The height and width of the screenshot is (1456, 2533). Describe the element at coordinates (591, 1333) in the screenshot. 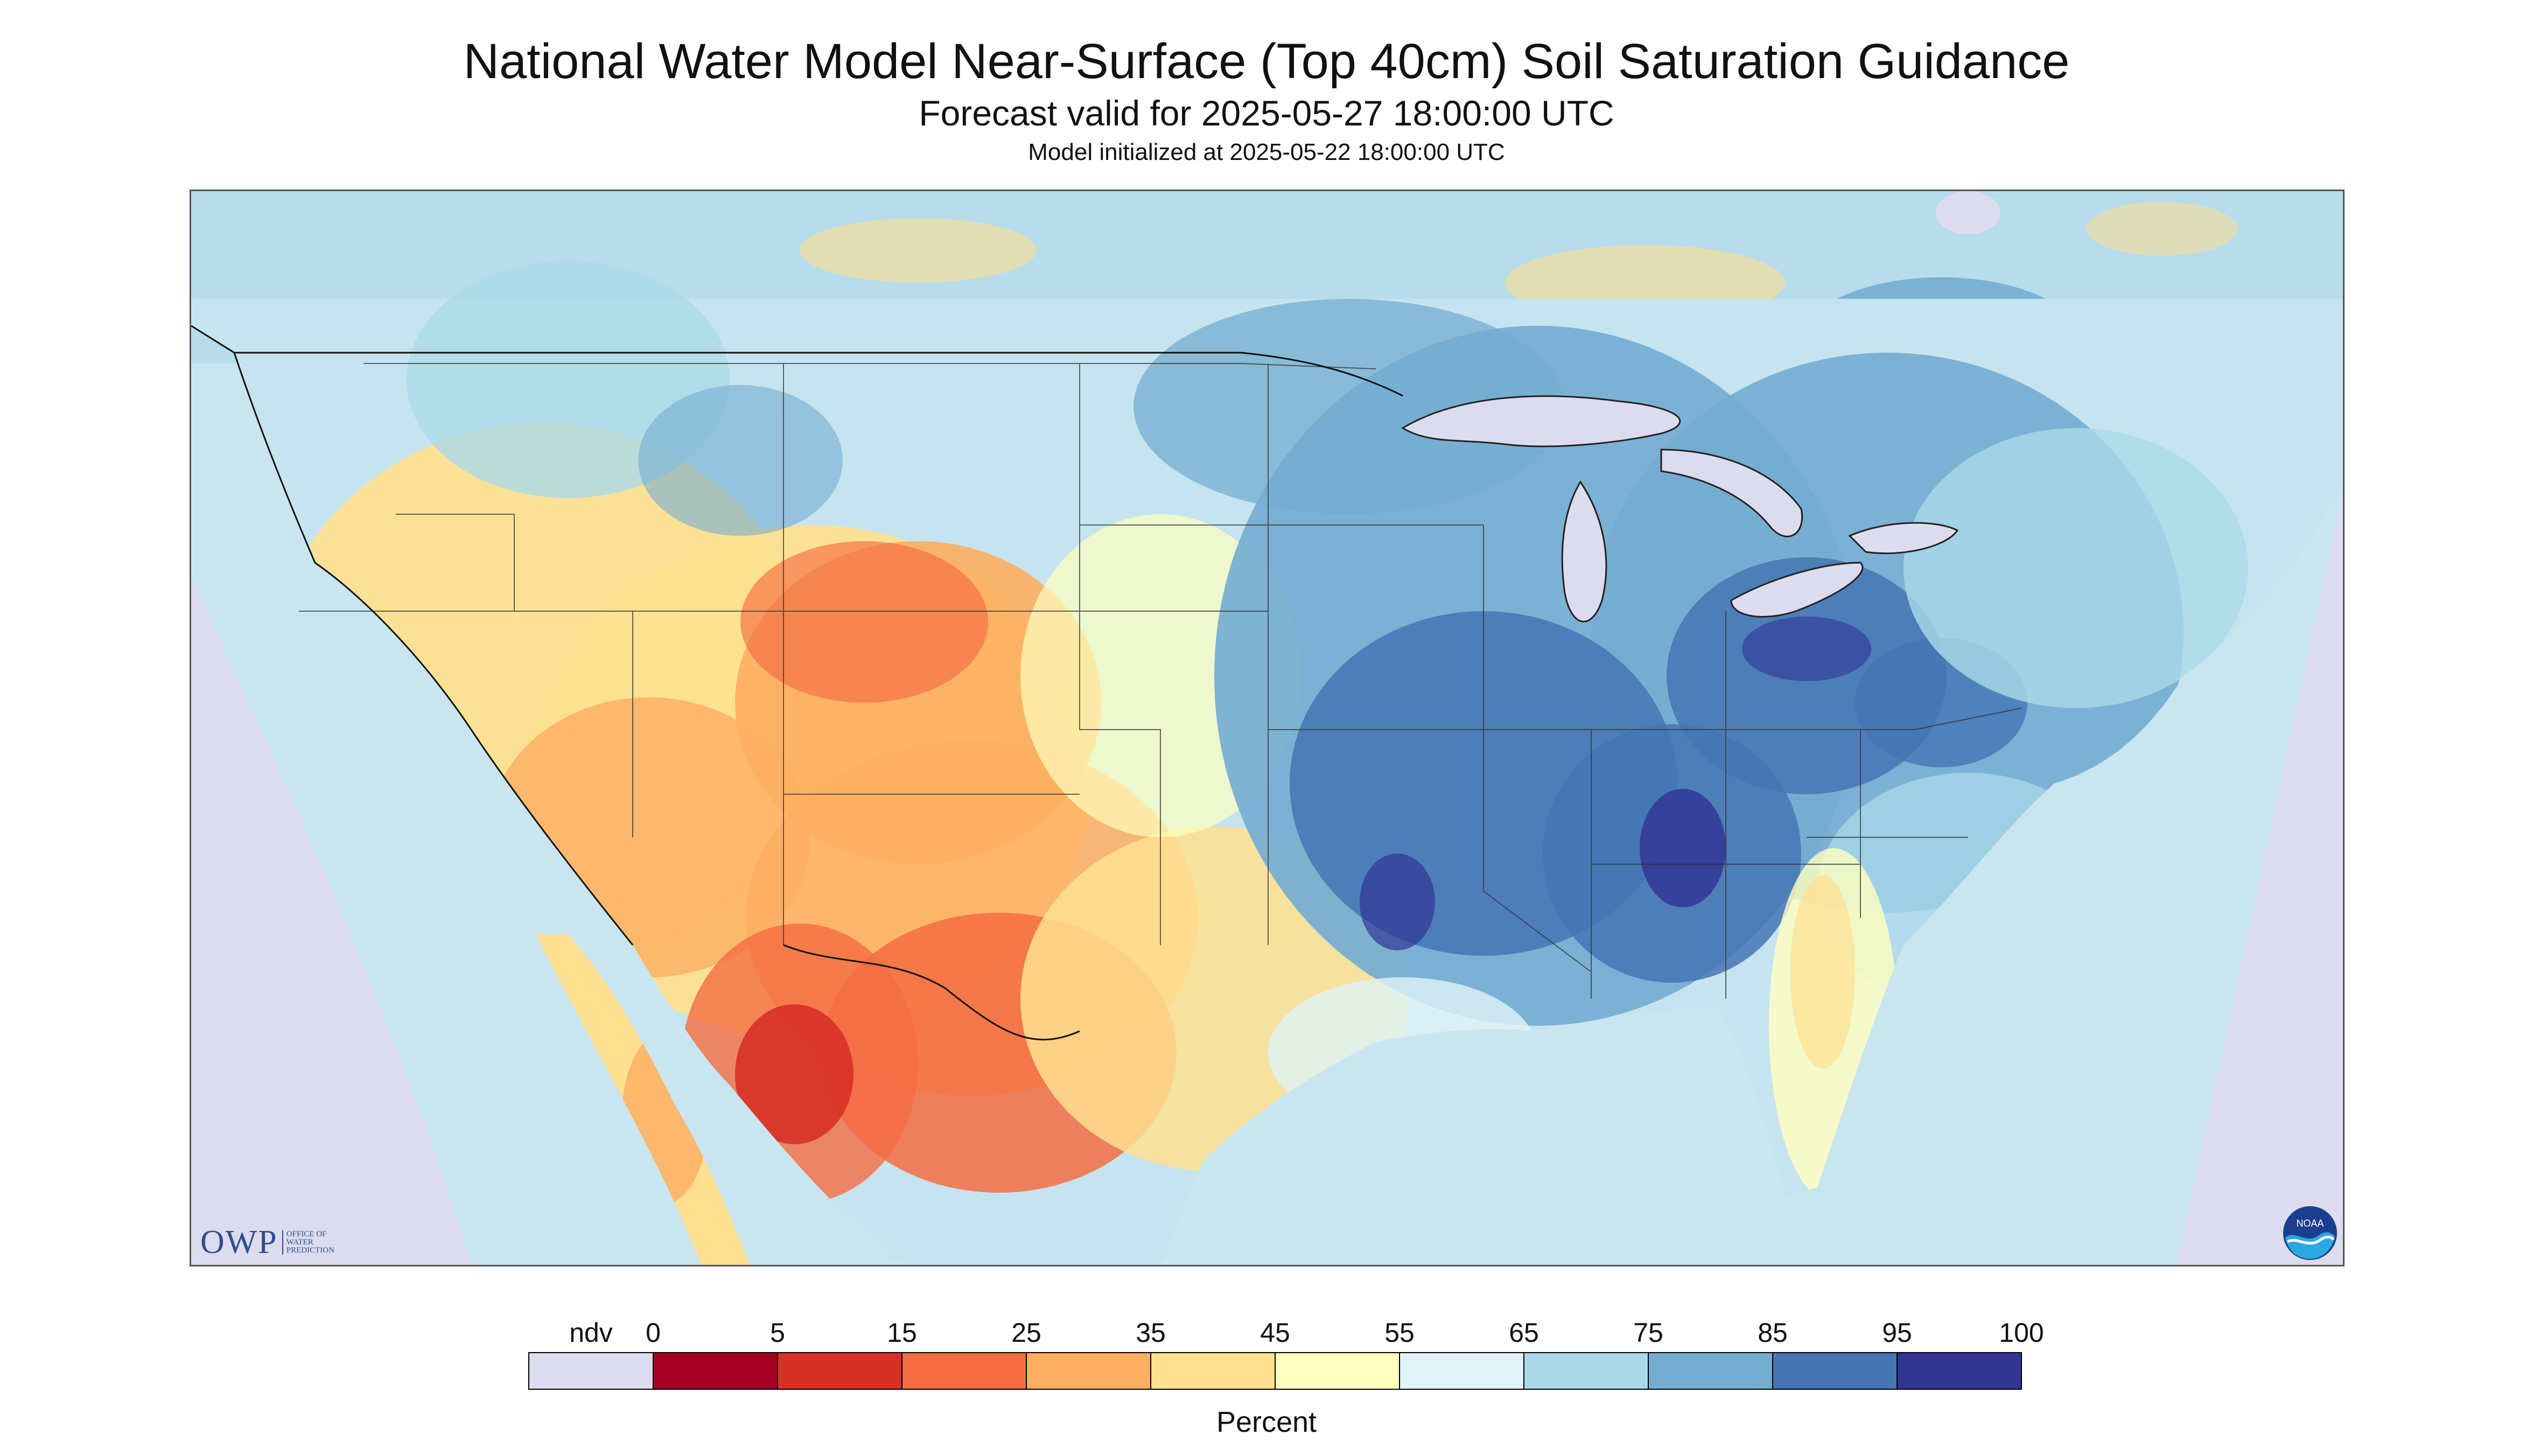

I see `legend-label-ndv: ndv` at that location.